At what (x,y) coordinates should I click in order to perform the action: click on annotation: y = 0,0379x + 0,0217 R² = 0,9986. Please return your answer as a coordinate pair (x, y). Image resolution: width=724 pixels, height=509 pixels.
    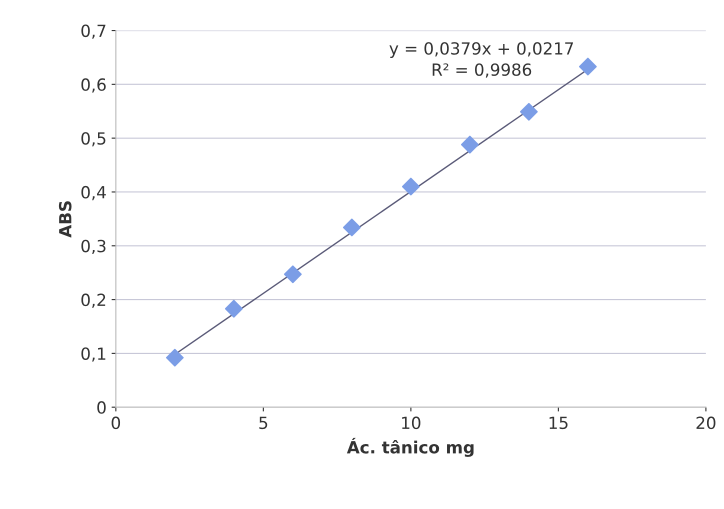
    Looking at the image, I should click on (481, 60).